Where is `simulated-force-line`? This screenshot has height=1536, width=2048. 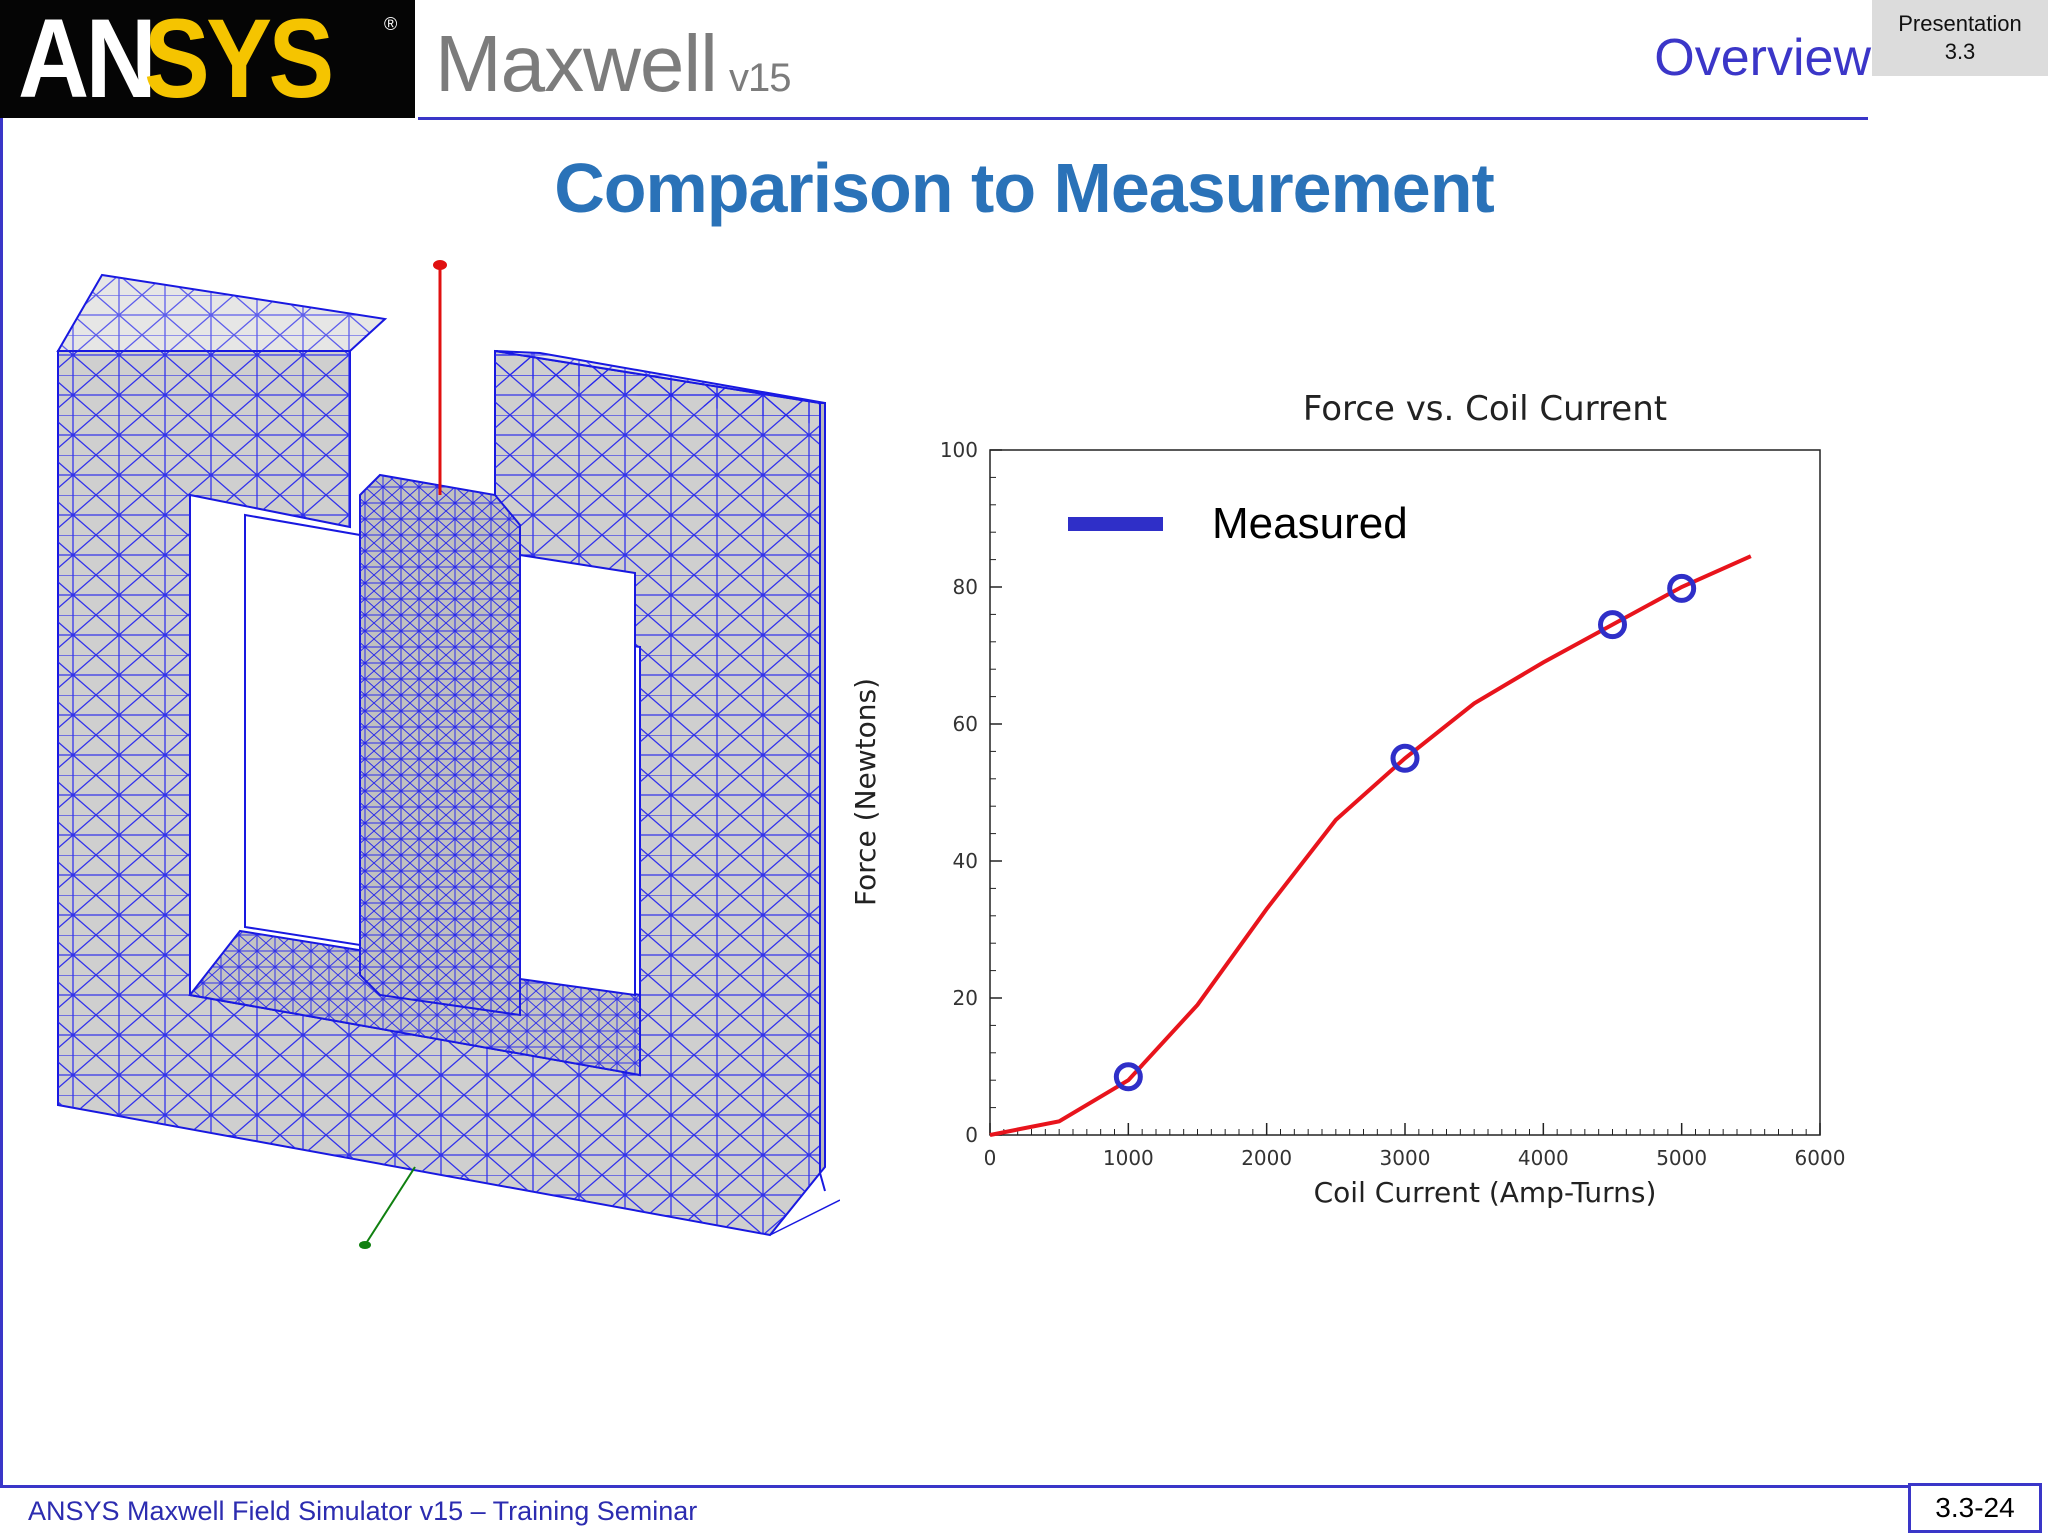
simulated-force-line is located at coordinates (1370, 845).